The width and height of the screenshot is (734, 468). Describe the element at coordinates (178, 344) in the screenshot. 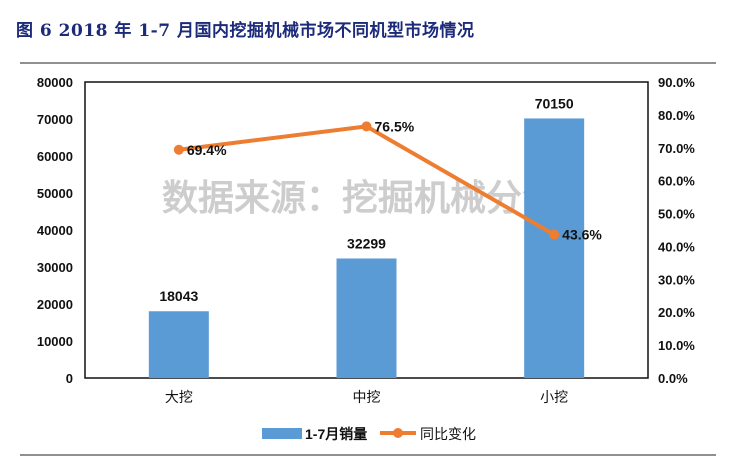

I see `bar-大挖` at that location.